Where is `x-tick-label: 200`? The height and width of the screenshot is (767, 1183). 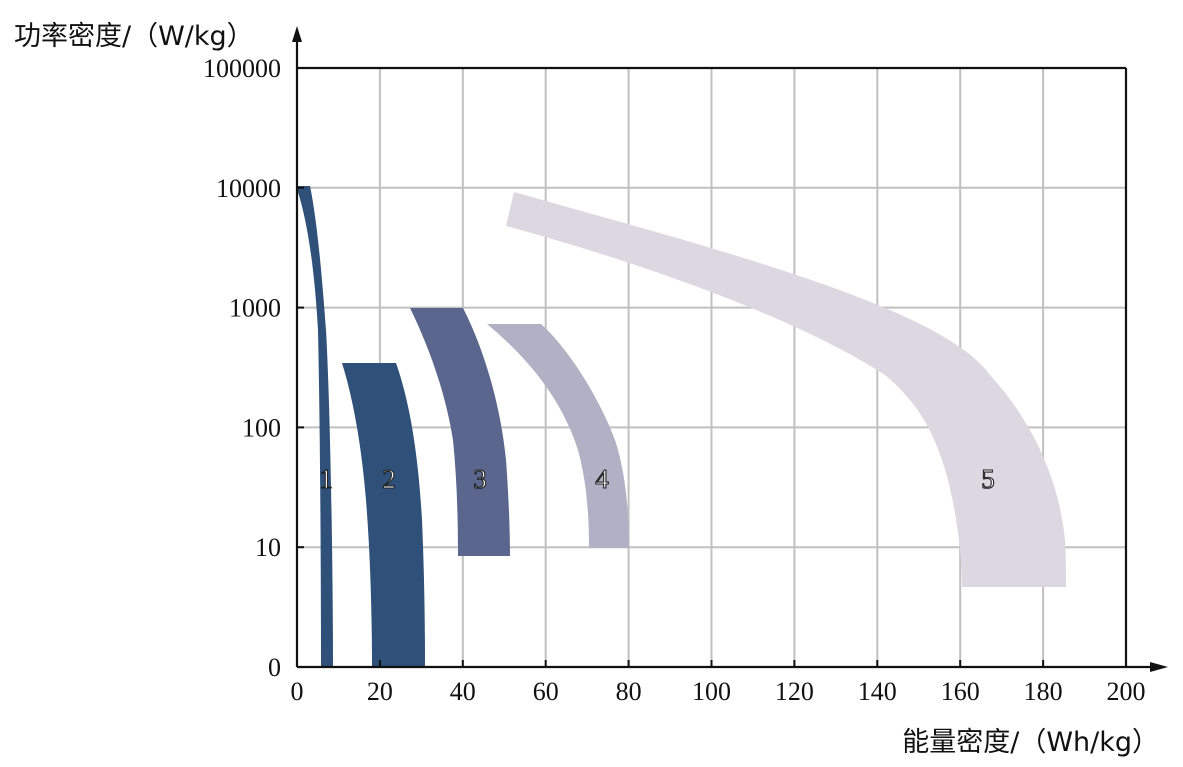
x-tick-label: 200 is located at coordinates (1126, 691).